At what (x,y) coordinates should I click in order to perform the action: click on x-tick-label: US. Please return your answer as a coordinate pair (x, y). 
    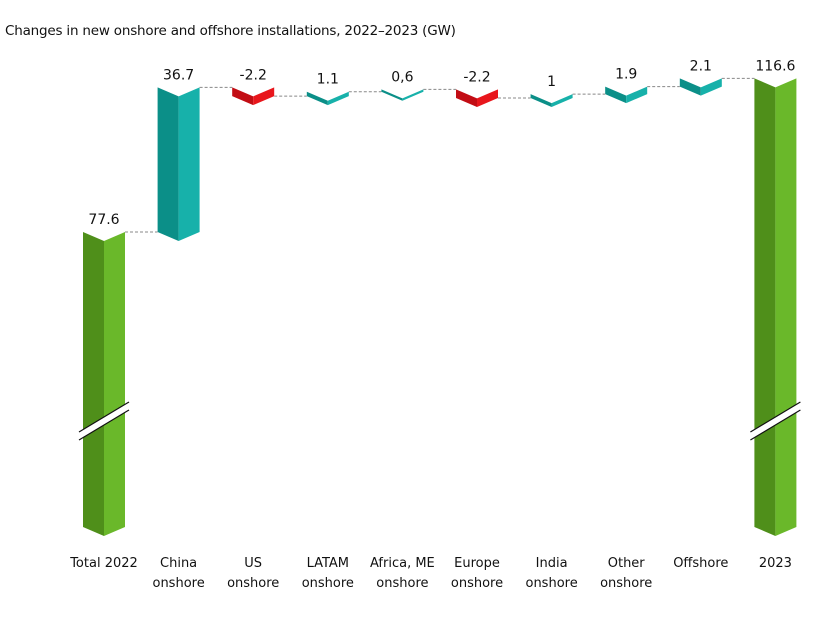
    Looking at the image, I should click on (253, 563).